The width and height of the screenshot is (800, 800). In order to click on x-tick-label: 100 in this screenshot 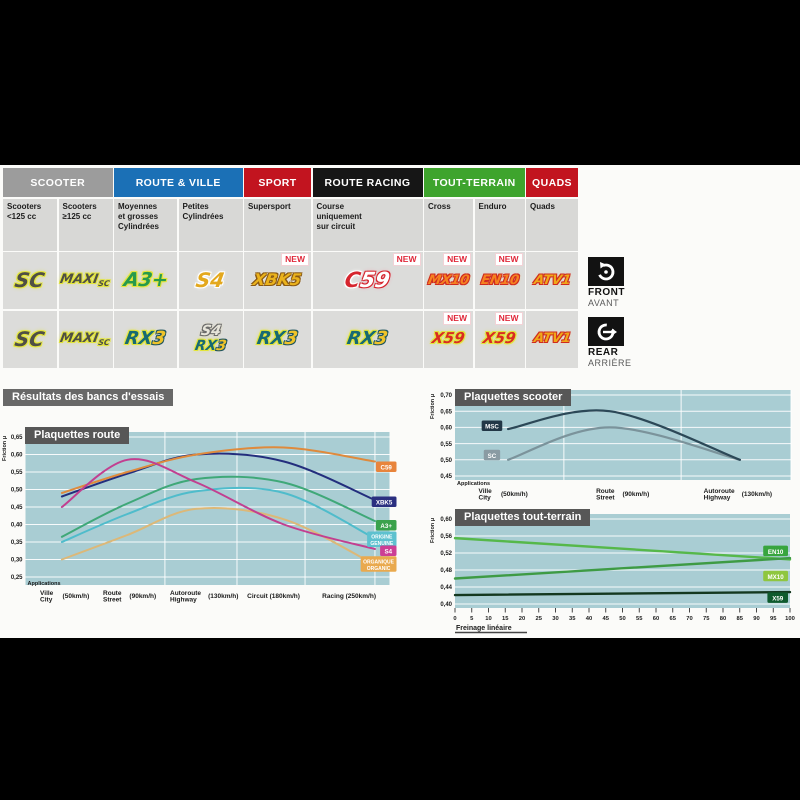, I will do `click(790, 619)`.